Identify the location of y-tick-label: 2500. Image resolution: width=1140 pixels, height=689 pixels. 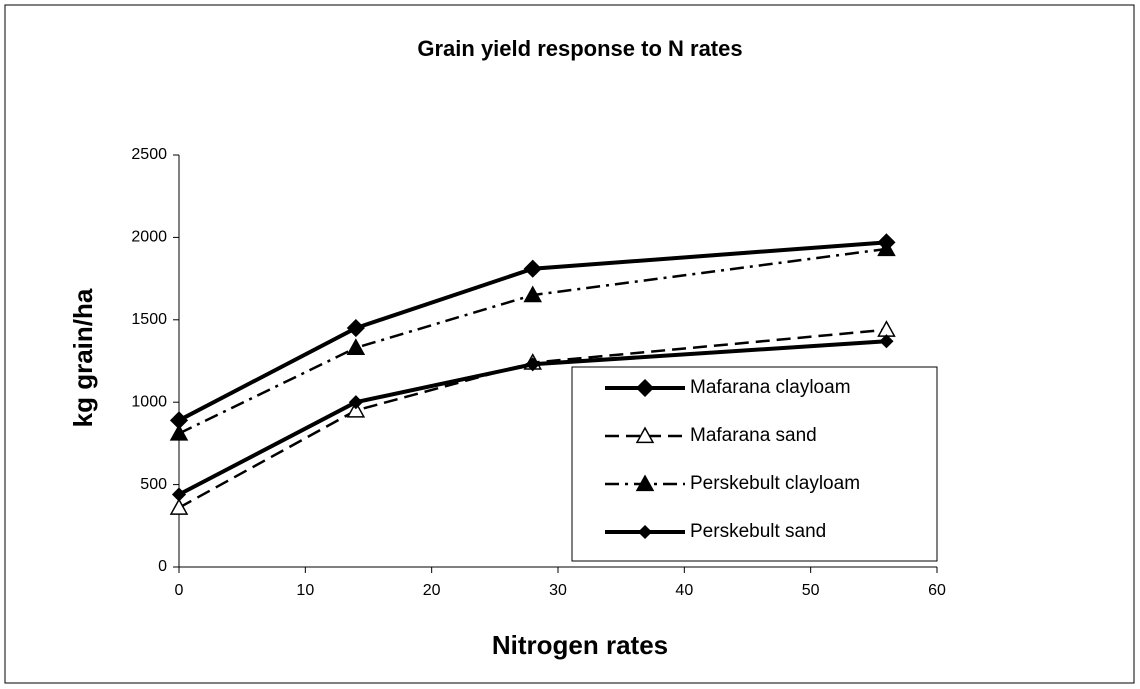
(149, 154).